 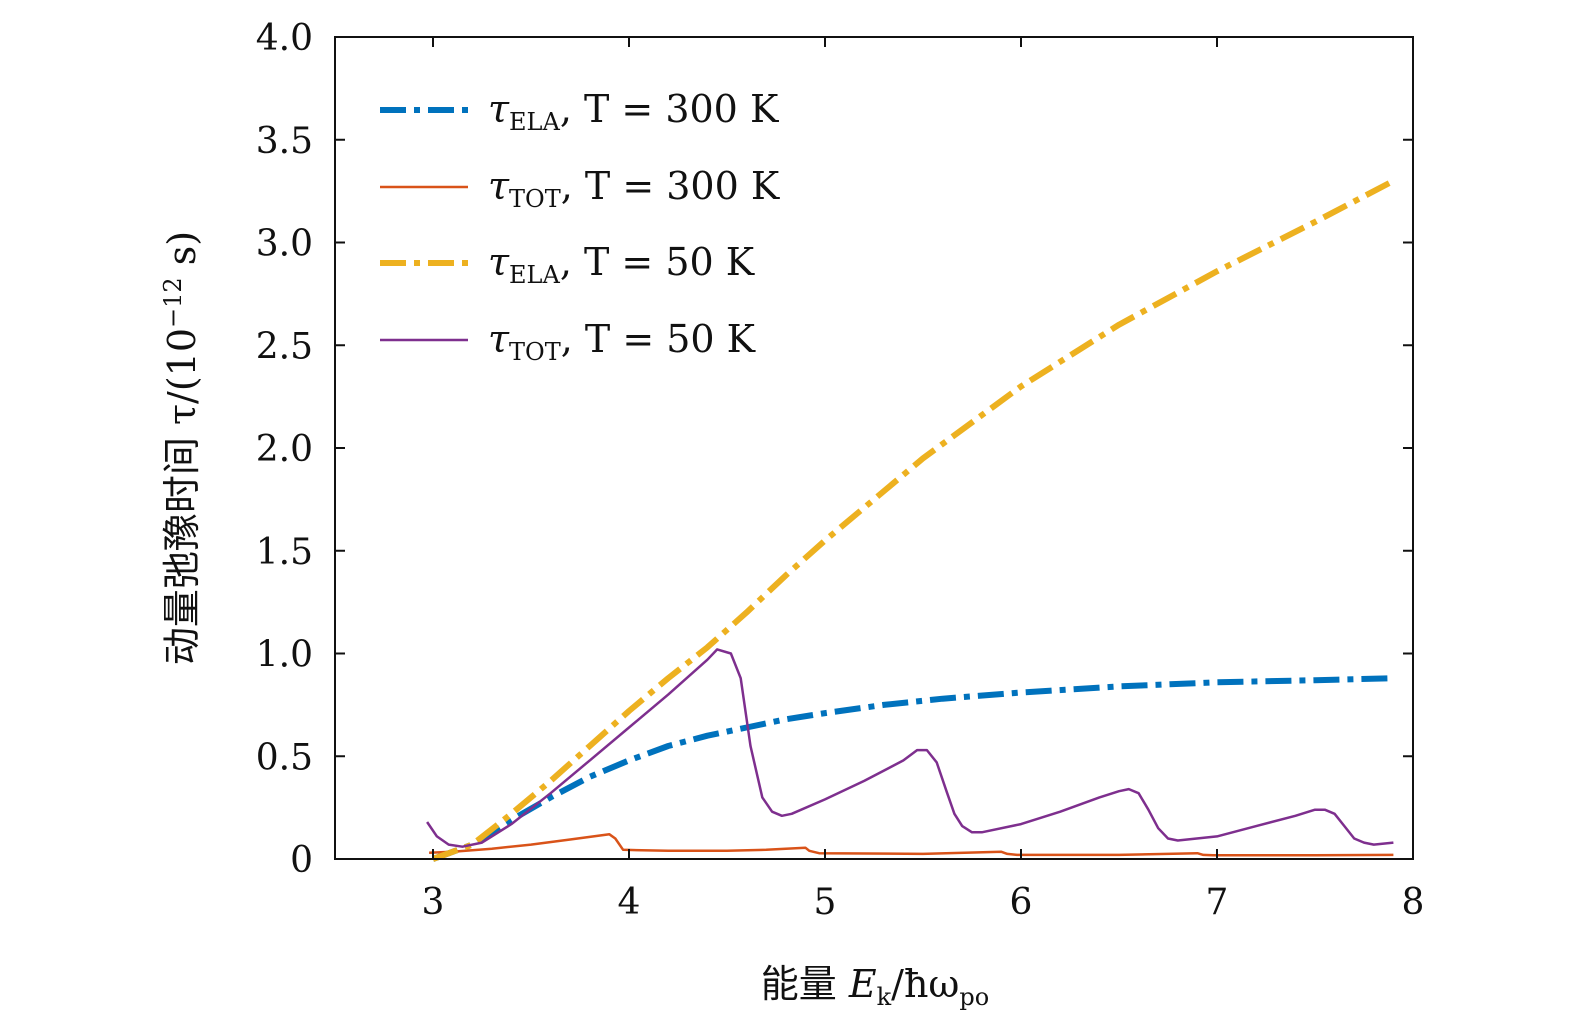 I want to click on legend-label-tot-50k: τTOT, T = 50 K, so click(x=622, y=341).